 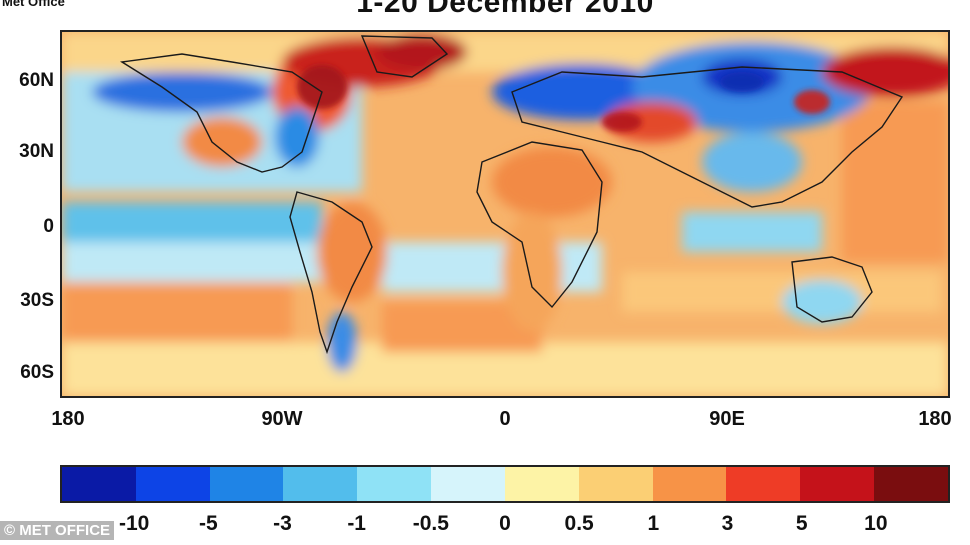 What do you see at coordinates (282, 419) in the screenshot?
I see `lon-label-90w: 90W` at bounding box center [282, 419].